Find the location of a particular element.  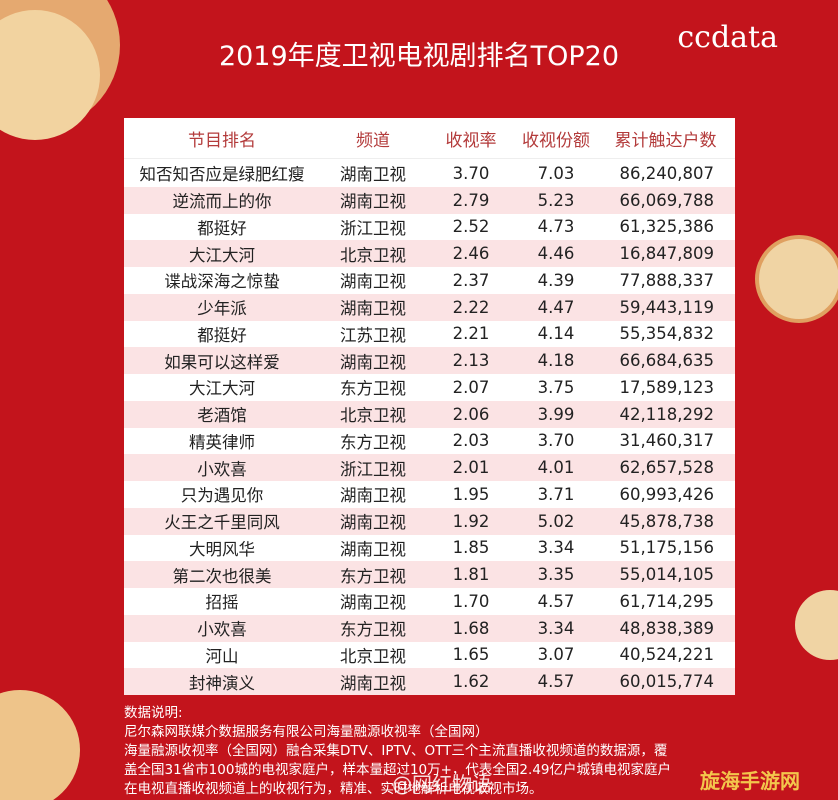

cell: 1.92 is located at coordinates (471, 521).